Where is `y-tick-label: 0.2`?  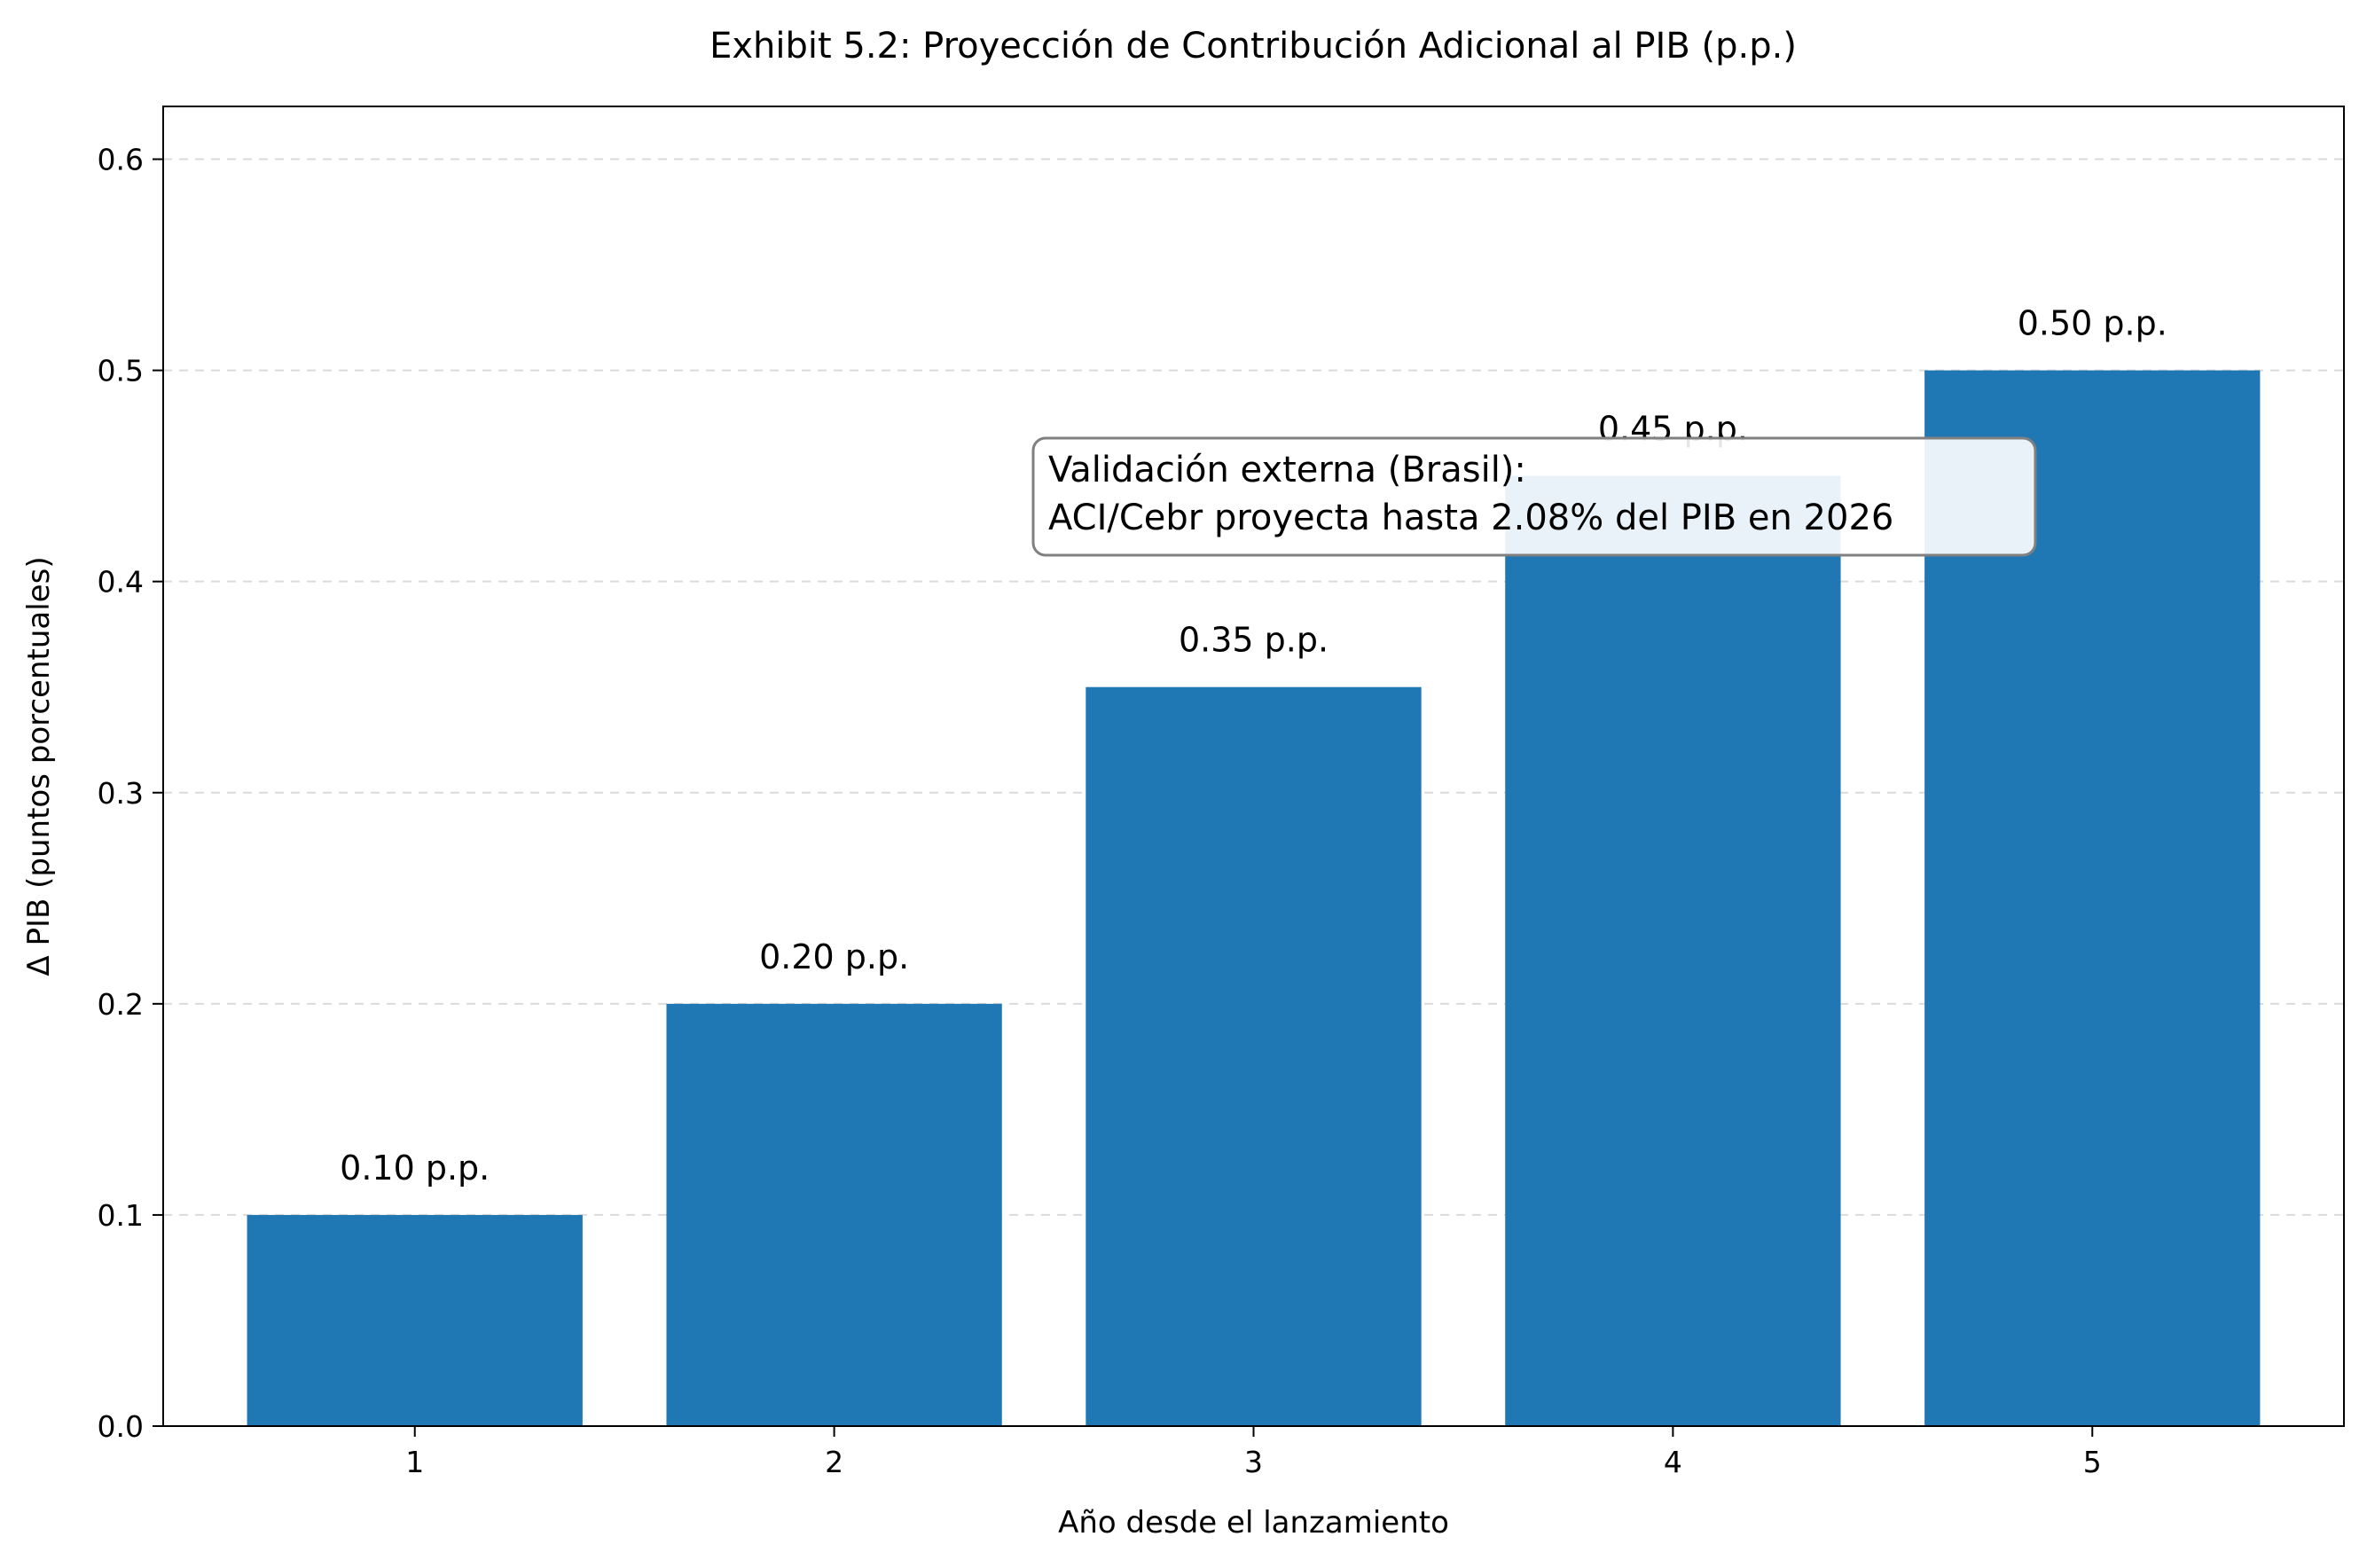 y-tick-label: 0.2 is located at coordinates (121, 1004).